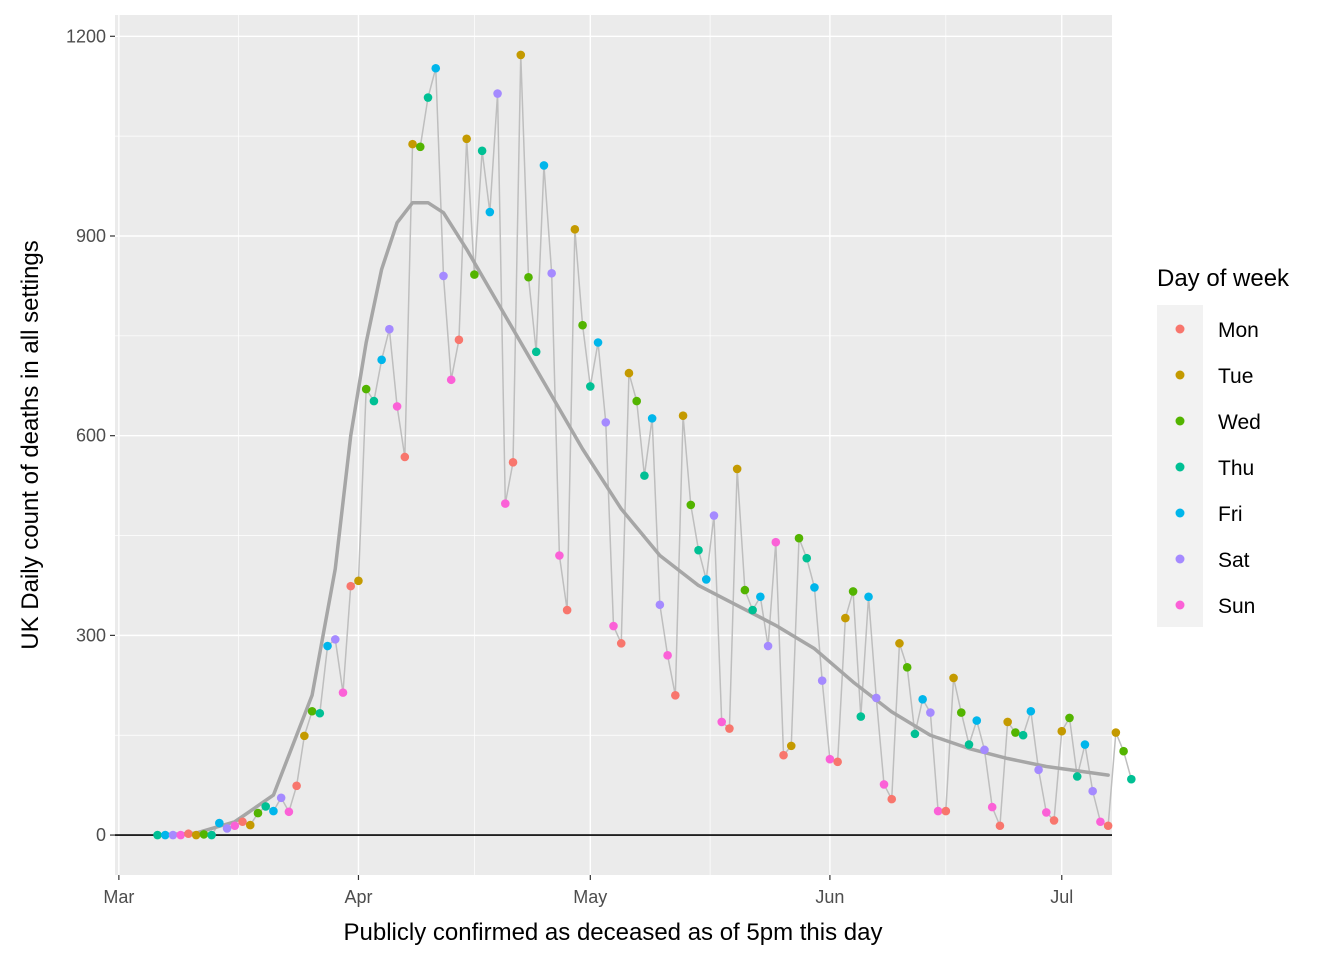 The height and width of the screenshot is (960, 1344). I want to click on legend-label-sun: Sun, so click(1236, 606).